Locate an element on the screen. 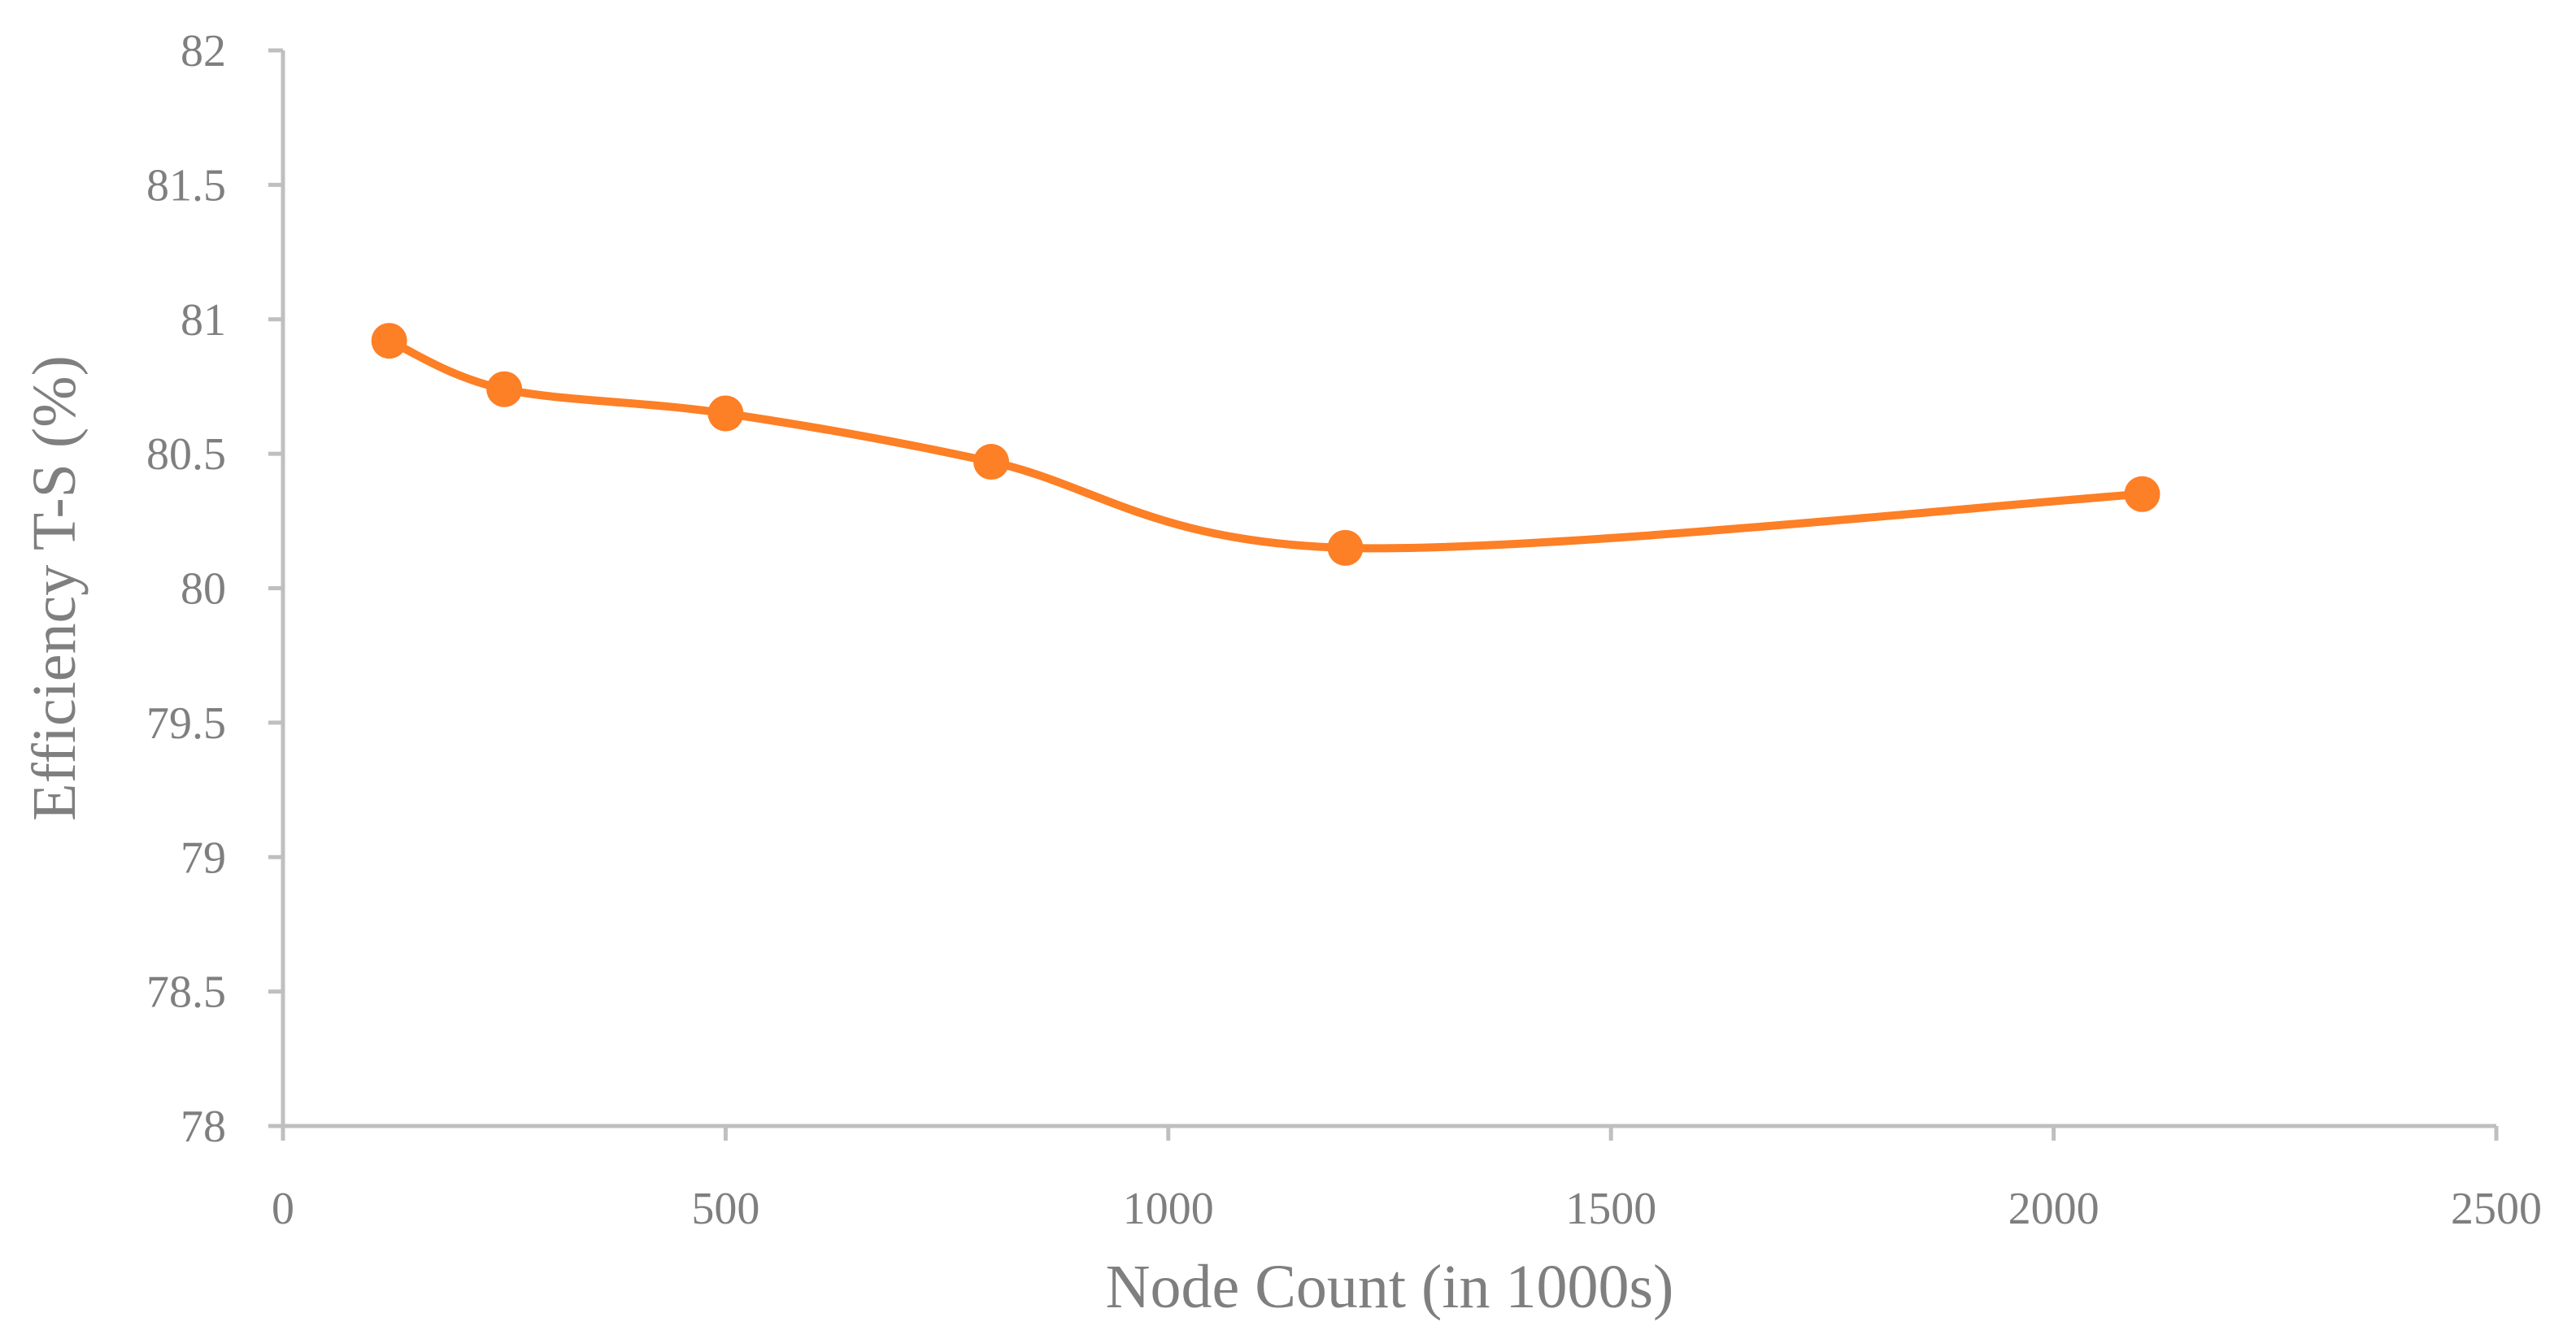 The width and height of the screenshot is (2576, 1339). x-tick-label: 500 is located at coordinates (725, 1209).